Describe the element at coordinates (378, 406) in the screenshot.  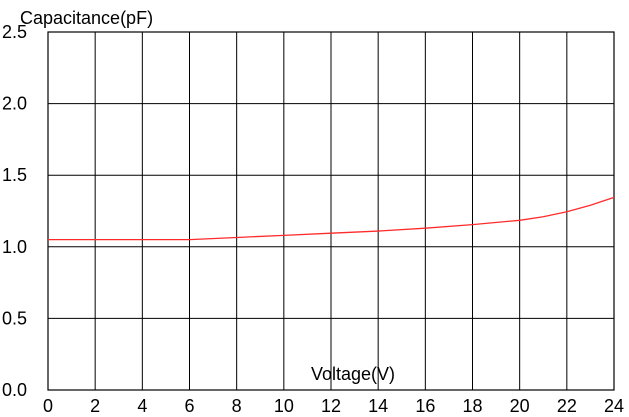
I see `x-tick-label: 14` at that location.